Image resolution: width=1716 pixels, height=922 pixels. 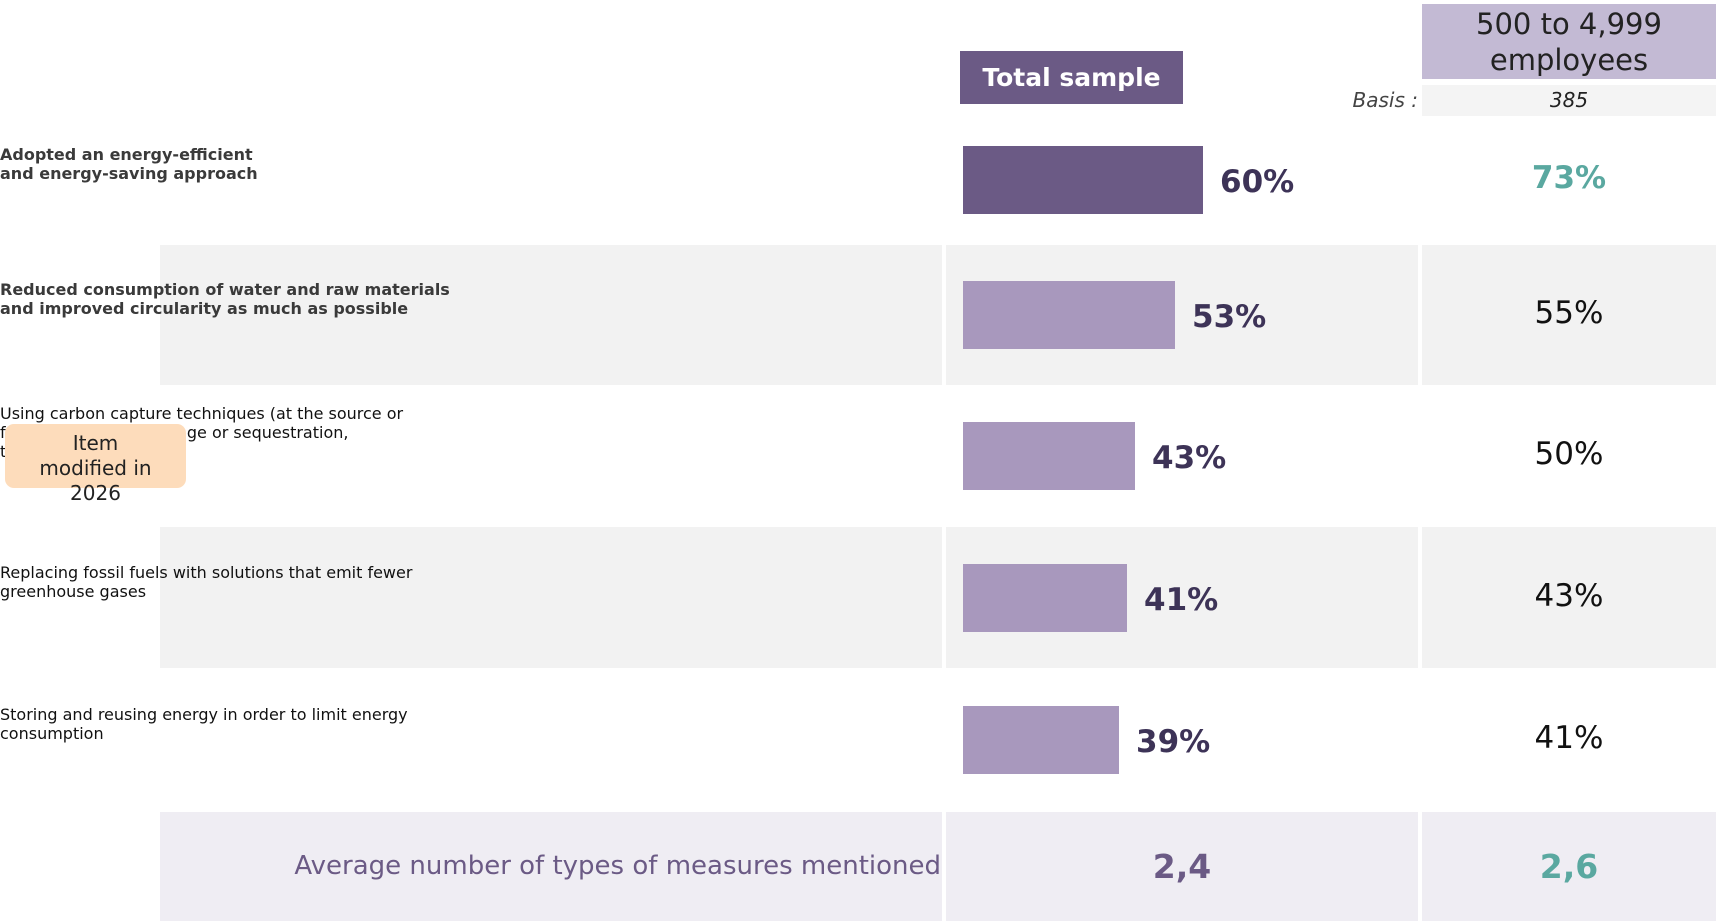 What do you see at coordinates (1569, 41) in the screenshot?
I see `header-comparison: 500 to 4,999 employees` at bounding box center [1569, 41].